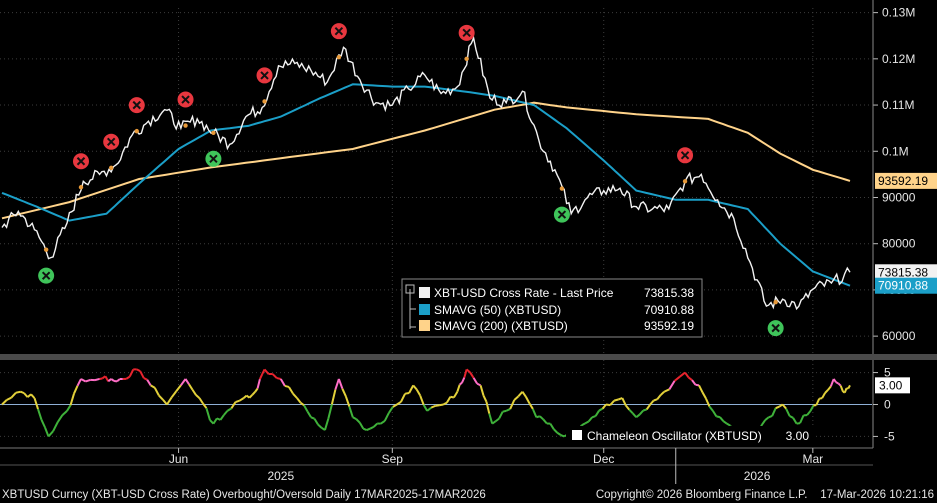  I want to click on legend-sma200-name: SMAVG (200) (XBTUSD), so click(501, 326).